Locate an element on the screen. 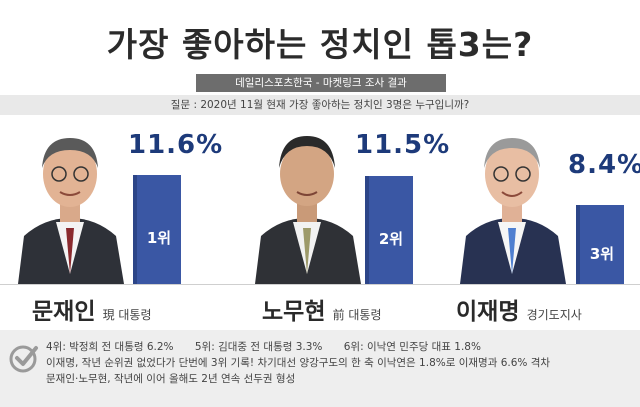 Image resolution: width=640 pixels, height=407 pixels. name-label-3: 이재명 is located at coordinates (488, 312).